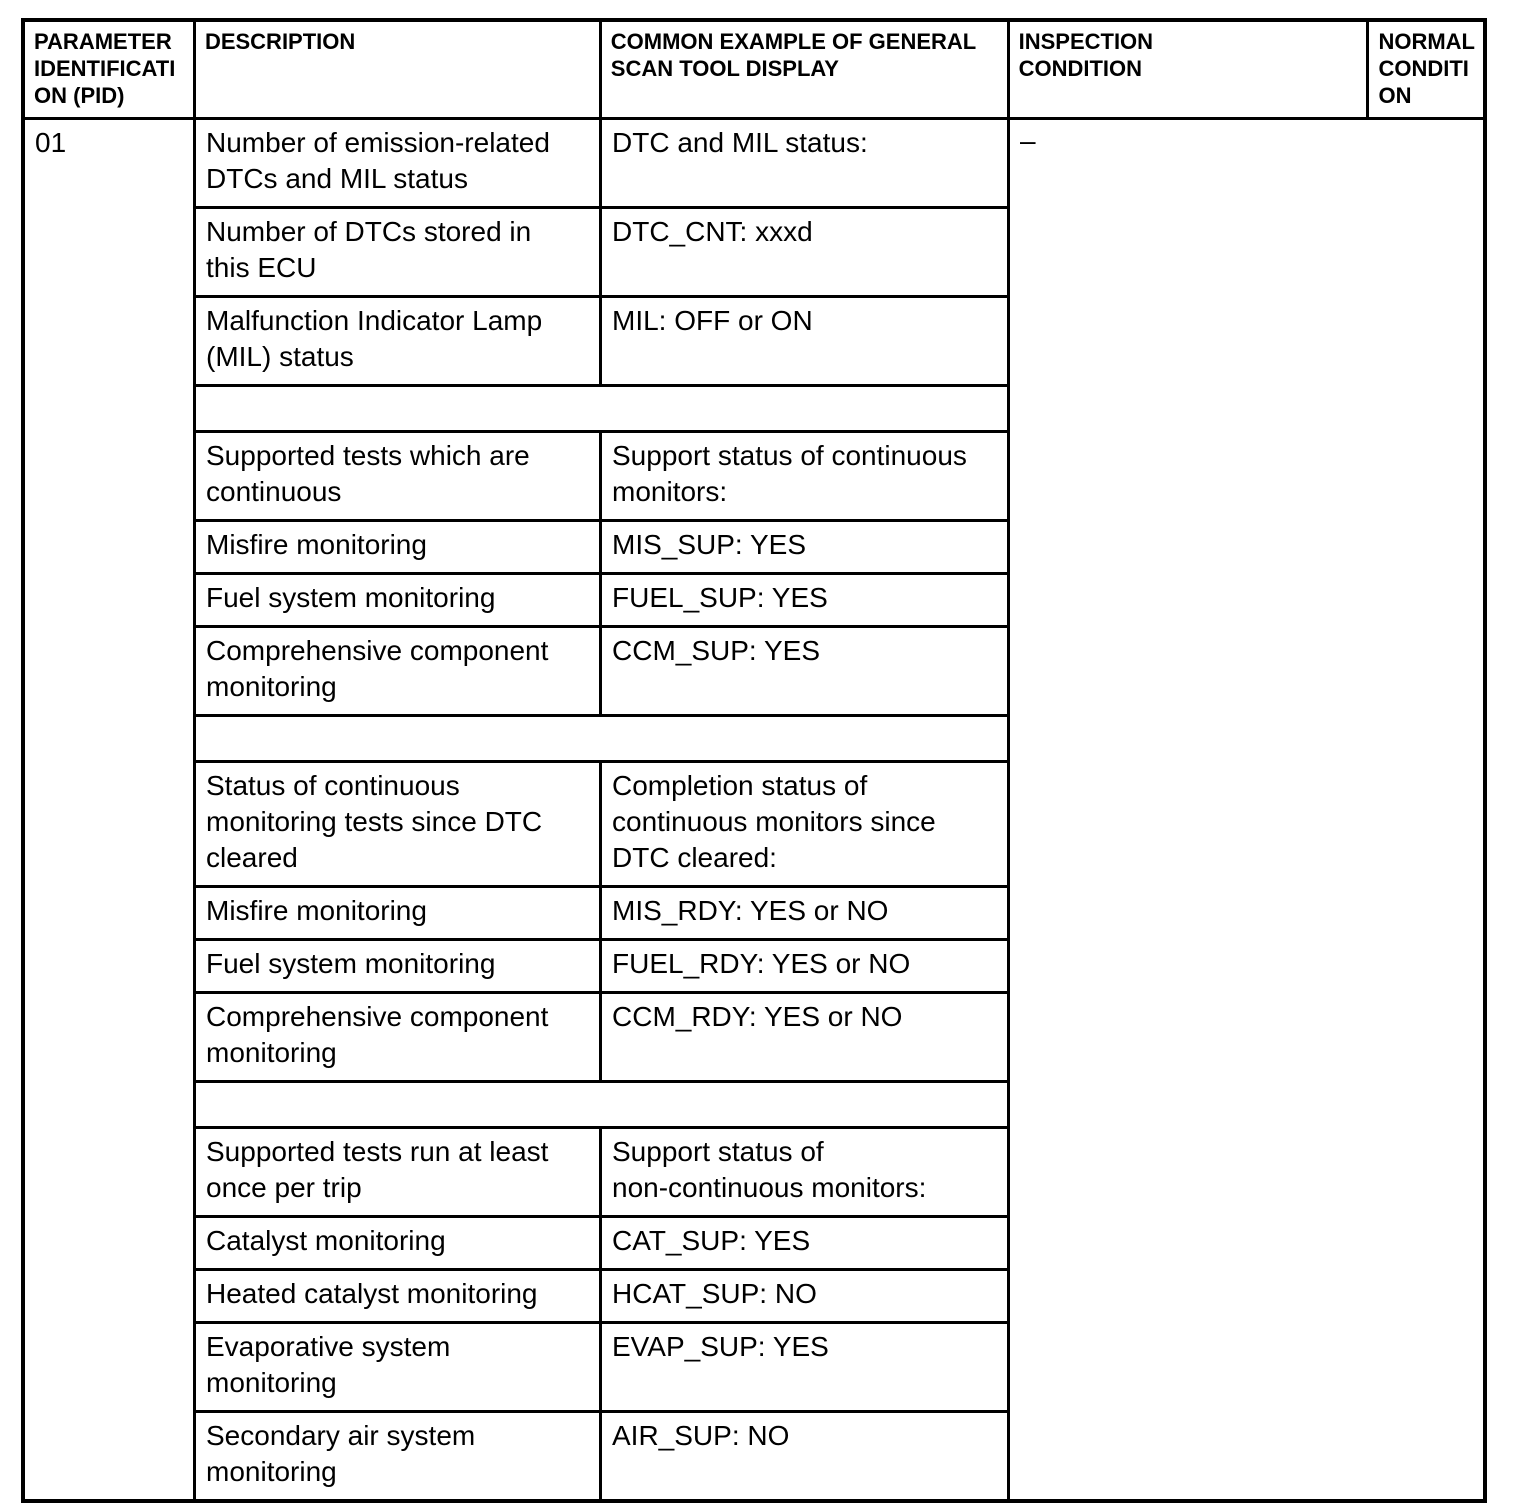 The image size is (1520, 1503). I want to click on header-parameter-identification: PARAMETER IDENTIFICATI ON (PID), so click(110, 69).